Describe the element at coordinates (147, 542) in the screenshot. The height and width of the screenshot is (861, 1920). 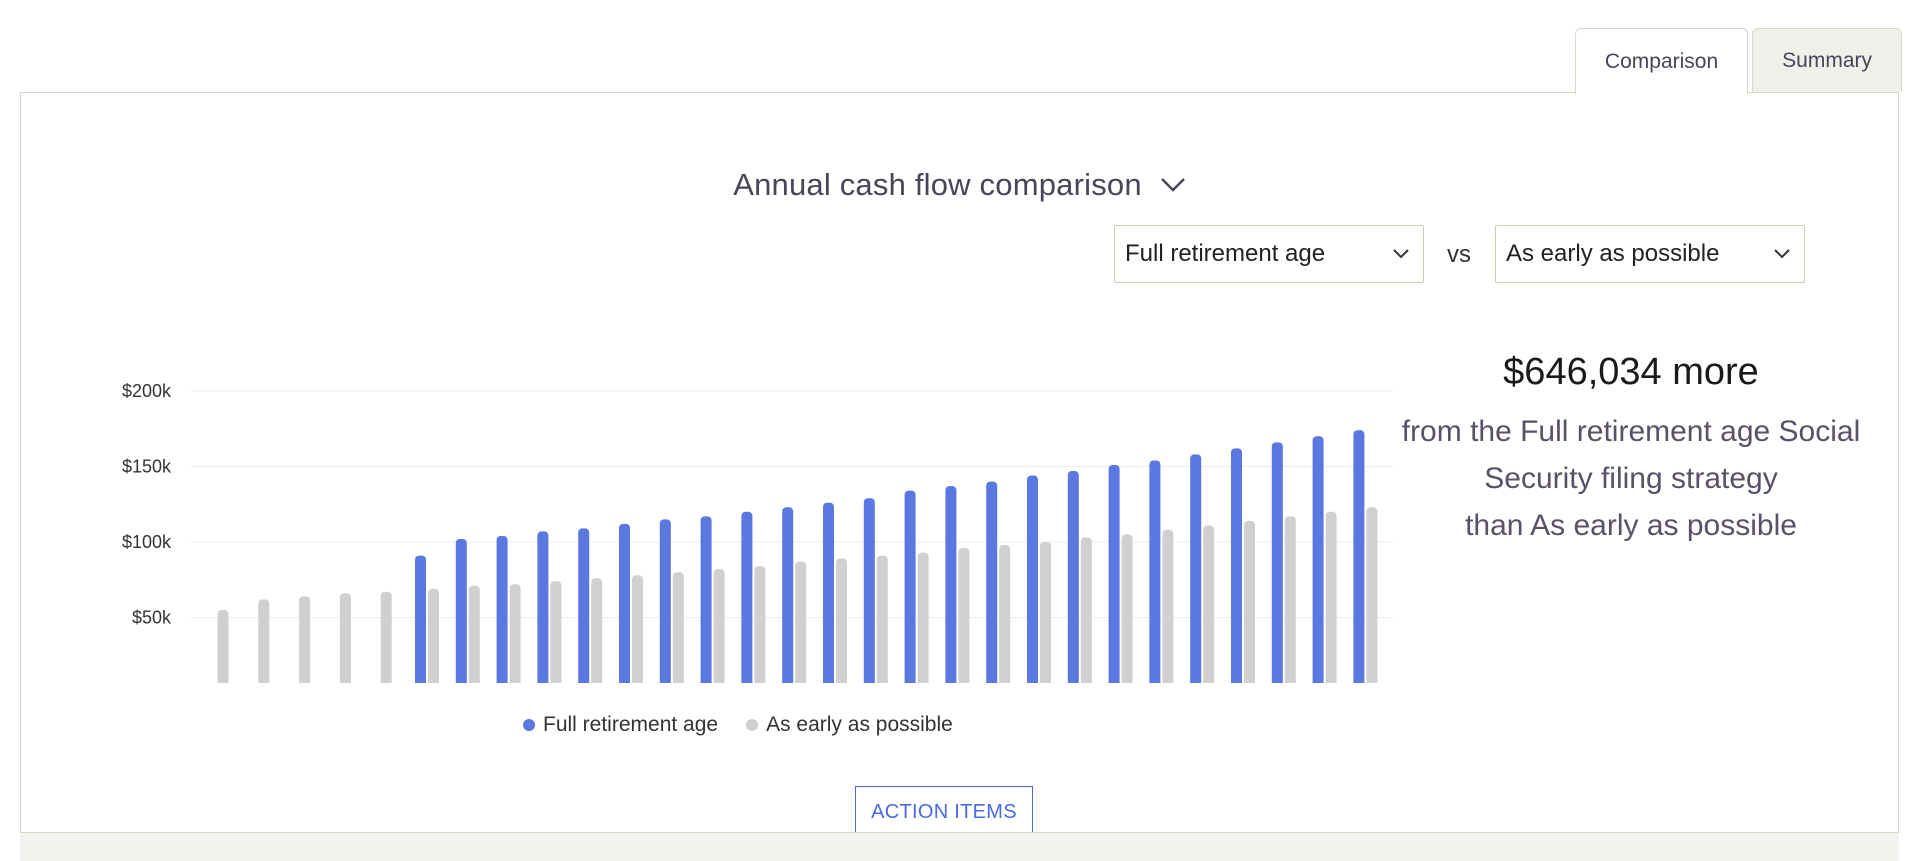
I see `y-tick-label: $100k` at that location.